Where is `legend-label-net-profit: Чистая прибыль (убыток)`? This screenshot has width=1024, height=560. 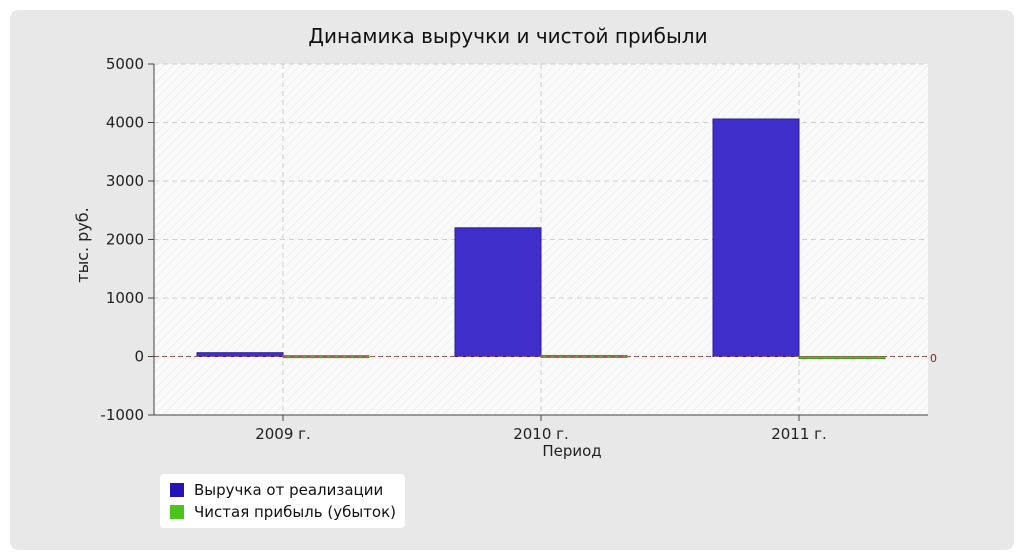 legend-label-net-profit: Чистая прибыль (убыток) is located at coordinates (295, 512).